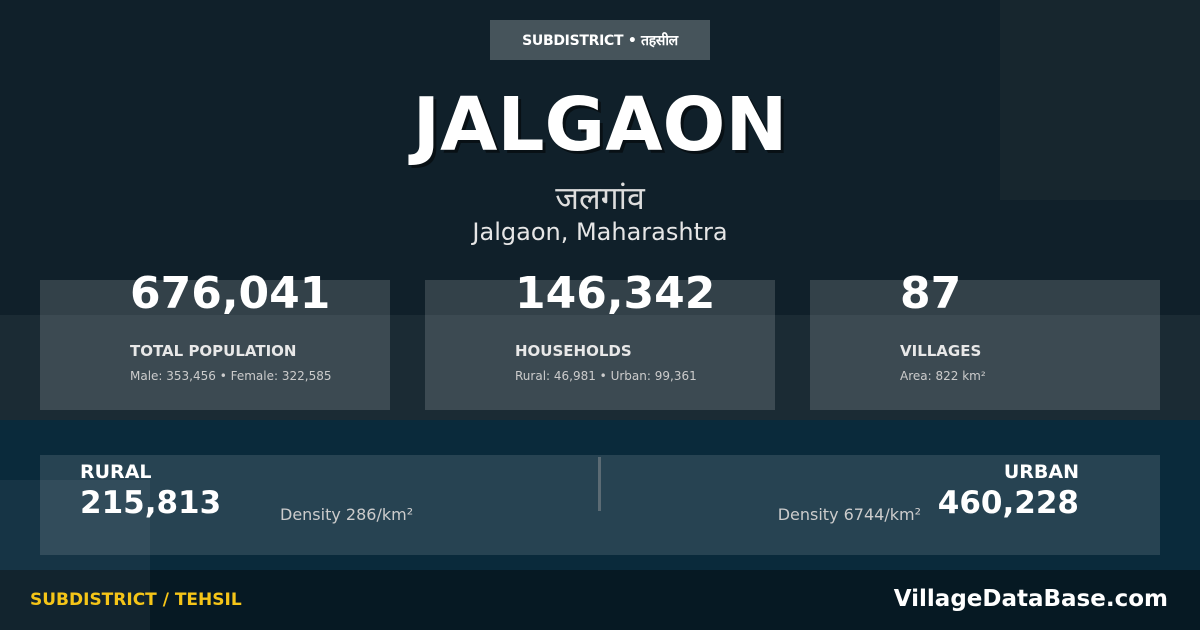  What do you see at coordinates (1030, 599) in the screenshot?
I see `site-logo: VillageDataBase.com` at bounding box center [1030, 599].